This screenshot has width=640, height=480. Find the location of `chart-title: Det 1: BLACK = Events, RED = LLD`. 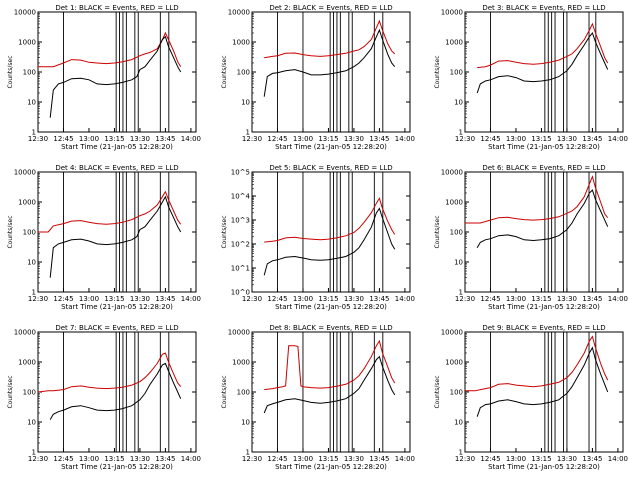

chart-title: Det 1: BLACK = Events, RED = LLD is located at coordinates (116, 8).